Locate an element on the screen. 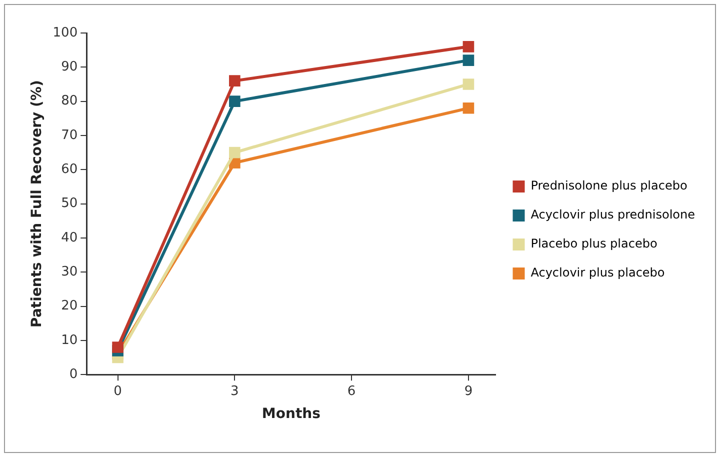 This screenshot has height=457, width=720. y-axis-title: Patients with Full Recovery (%) is located at coordinates (37, 204).